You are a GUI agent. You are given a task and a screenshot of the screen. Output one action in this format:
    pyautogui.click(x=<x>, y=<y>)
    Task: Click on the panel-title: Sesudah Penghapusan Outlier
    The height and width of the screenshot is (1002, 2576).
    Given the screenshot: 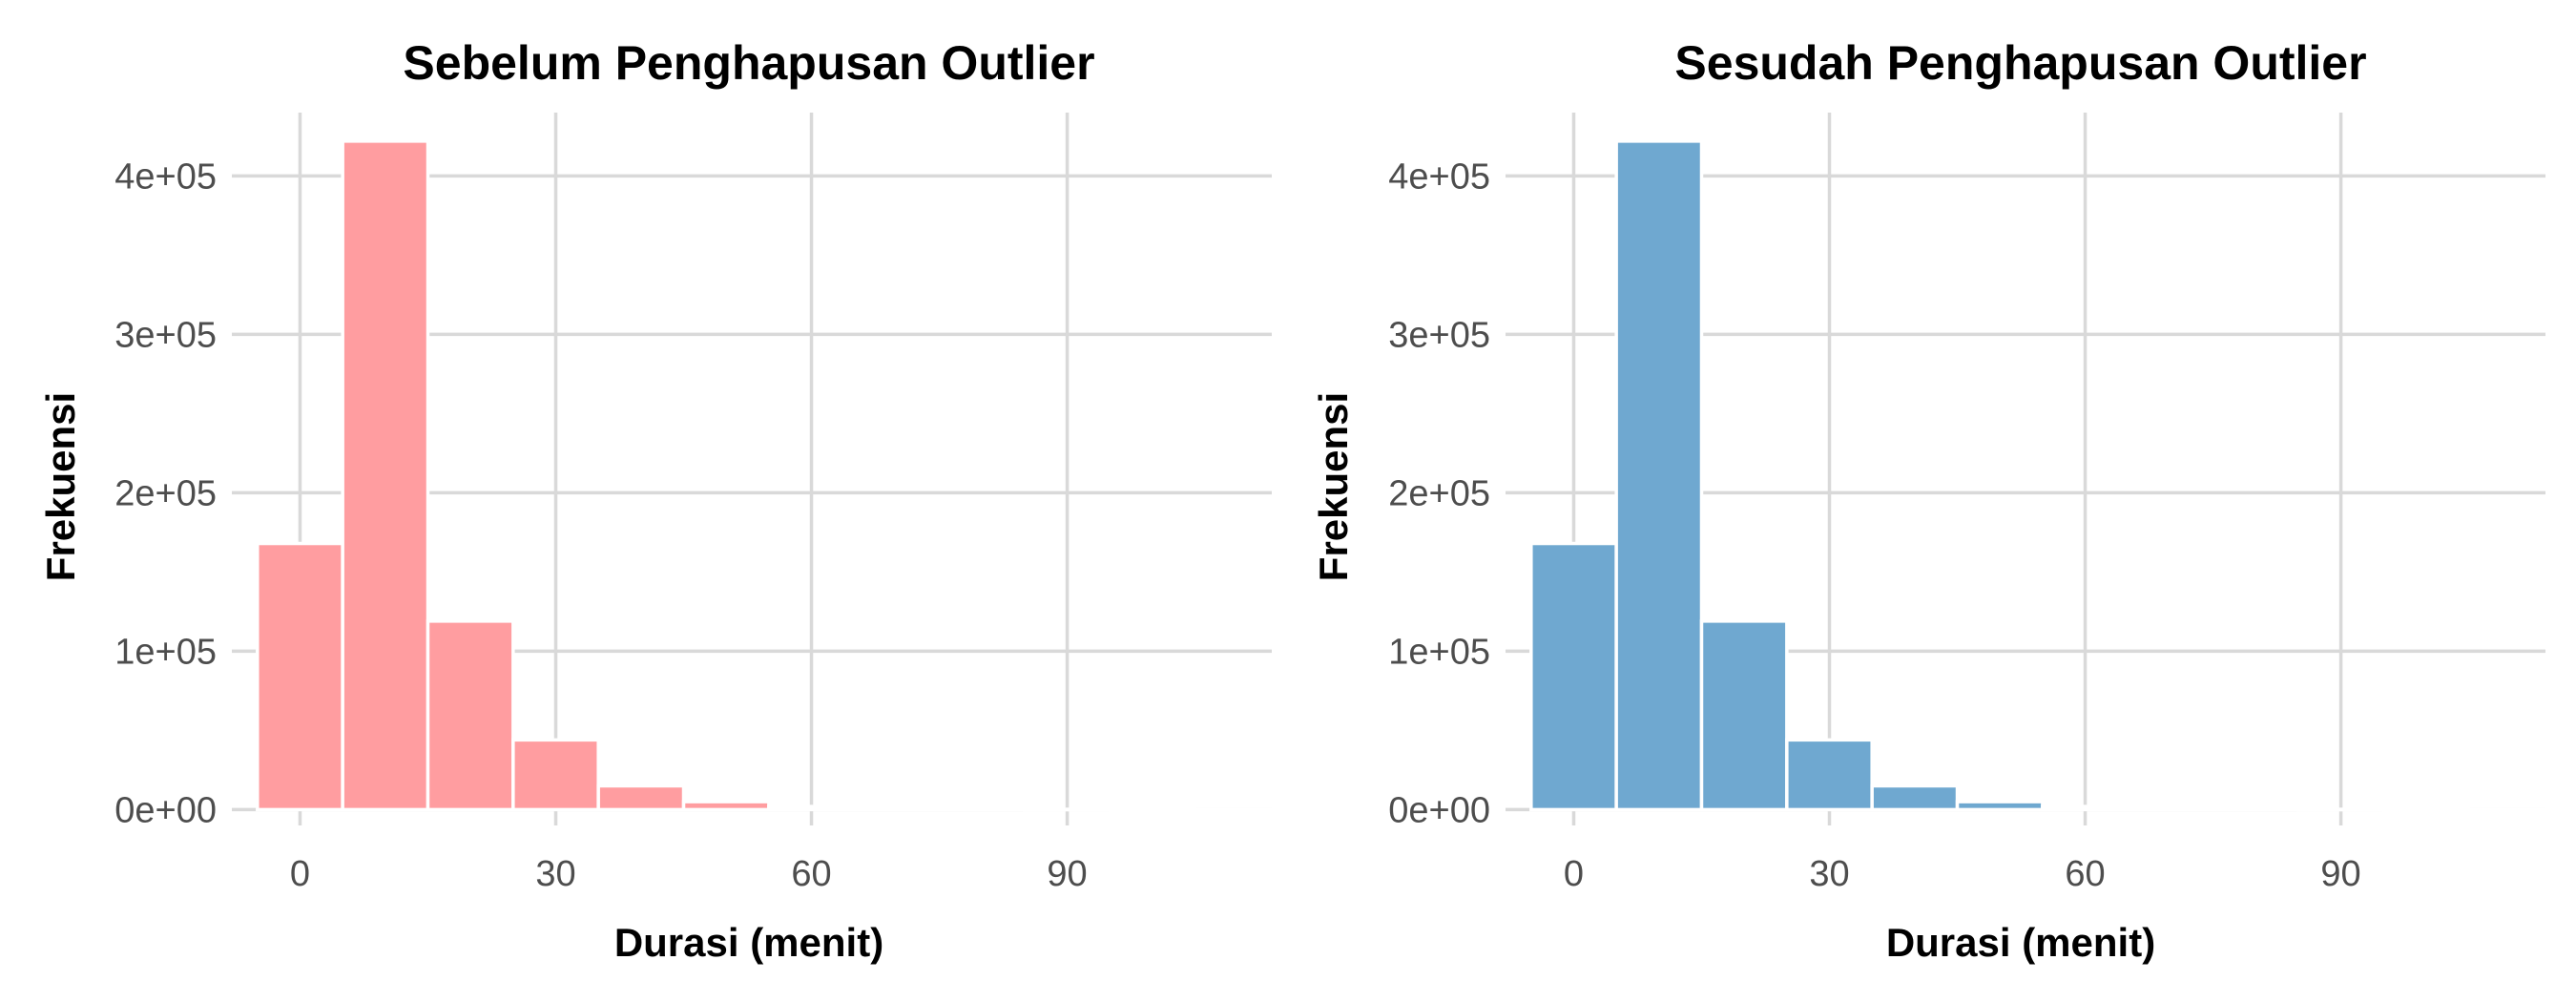 What is the action you would take?
    pyautogui.click(x=2020, y=63)
    